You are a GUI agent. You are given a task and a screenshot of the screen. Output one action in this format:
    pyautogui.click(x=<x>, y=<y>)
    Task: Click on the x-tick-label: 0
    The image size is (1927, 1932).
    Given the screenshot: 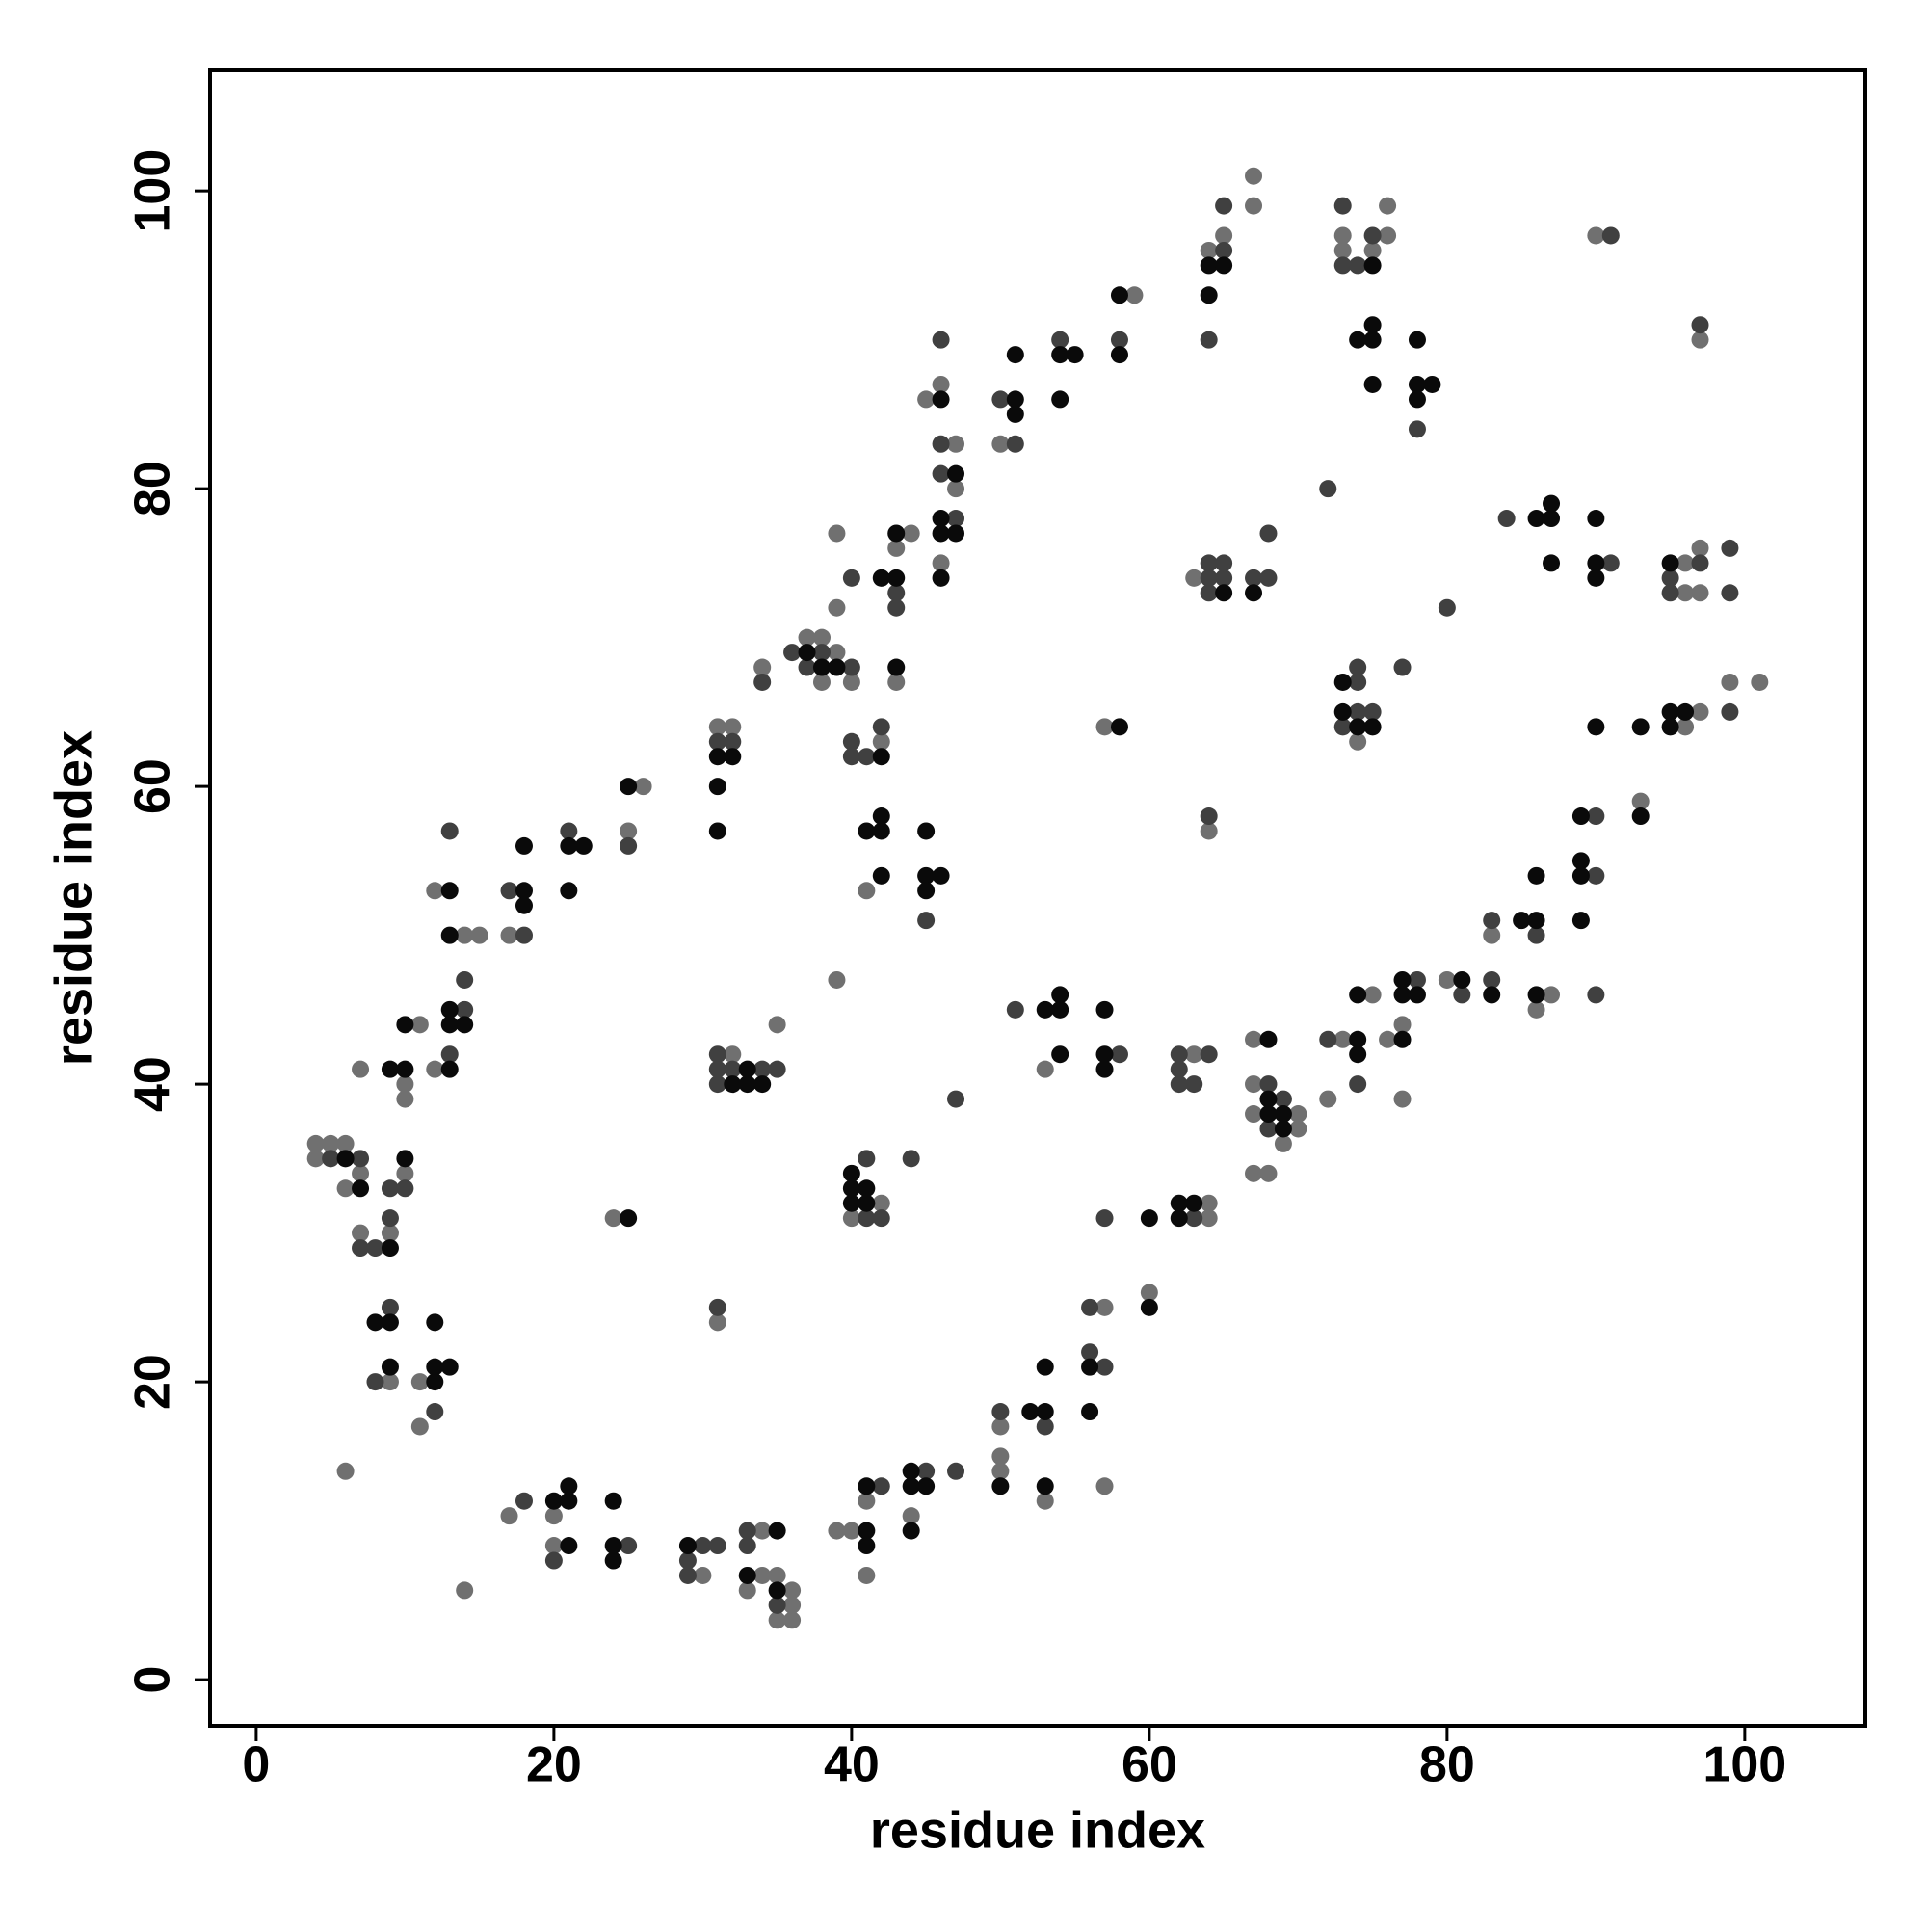 What is the action you would take?
    pyautogui.click(x=256, y=1765)
    